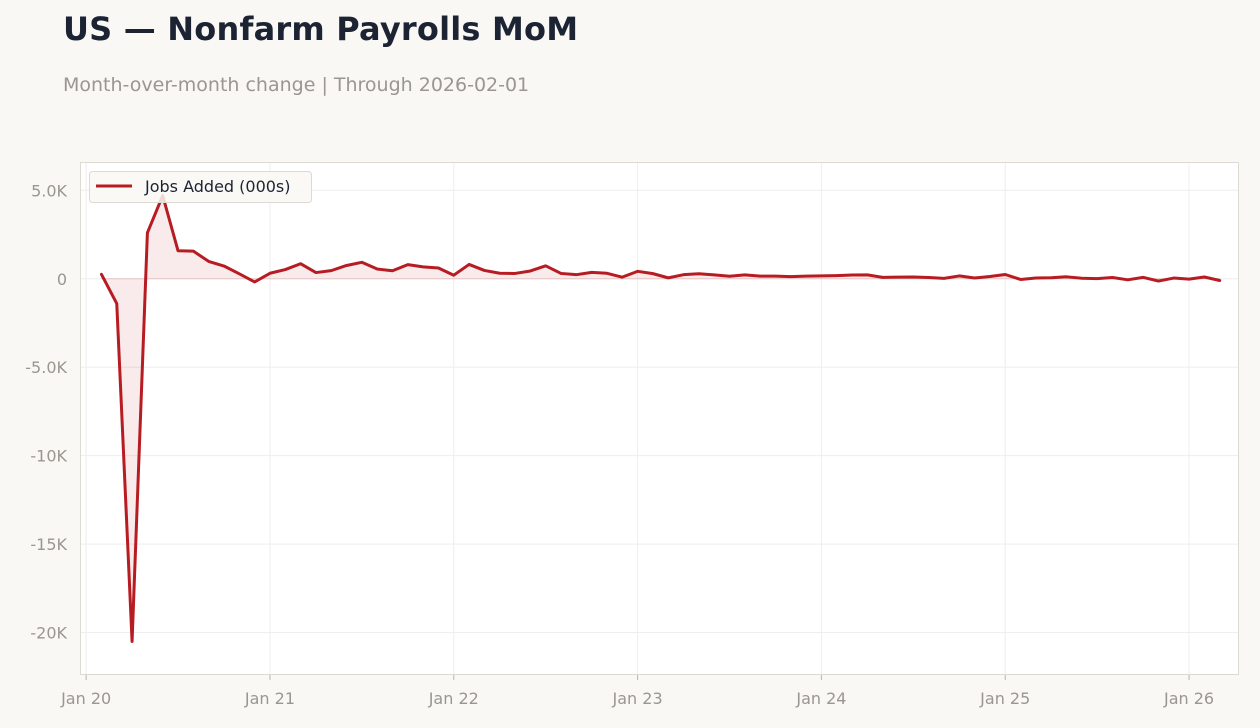 The width and height of the screenshot is (1260, 728). I want to click on x-tick-label: Jan 20, so click(85, 698).